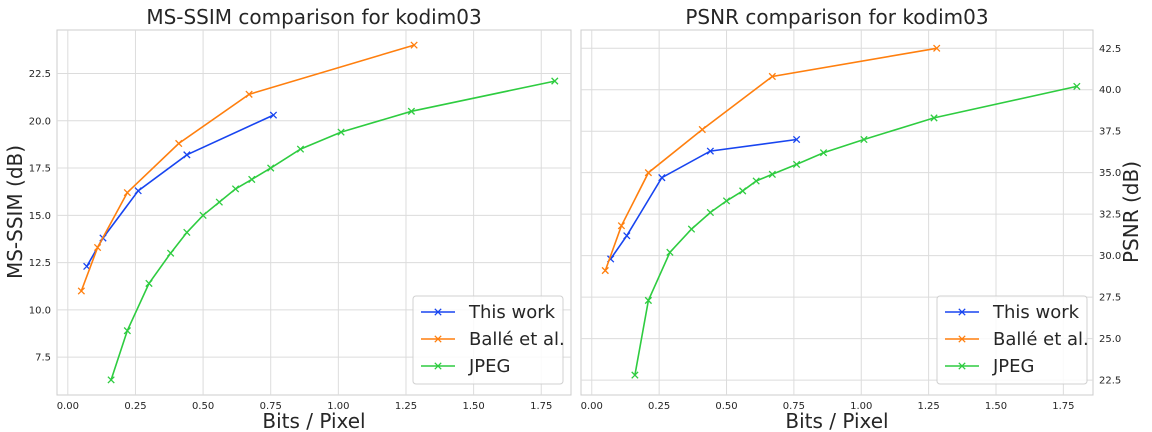 This screenshot has height=432, width=1152. I want to click on y-tick-label: 42.5, so click(1110, 49).